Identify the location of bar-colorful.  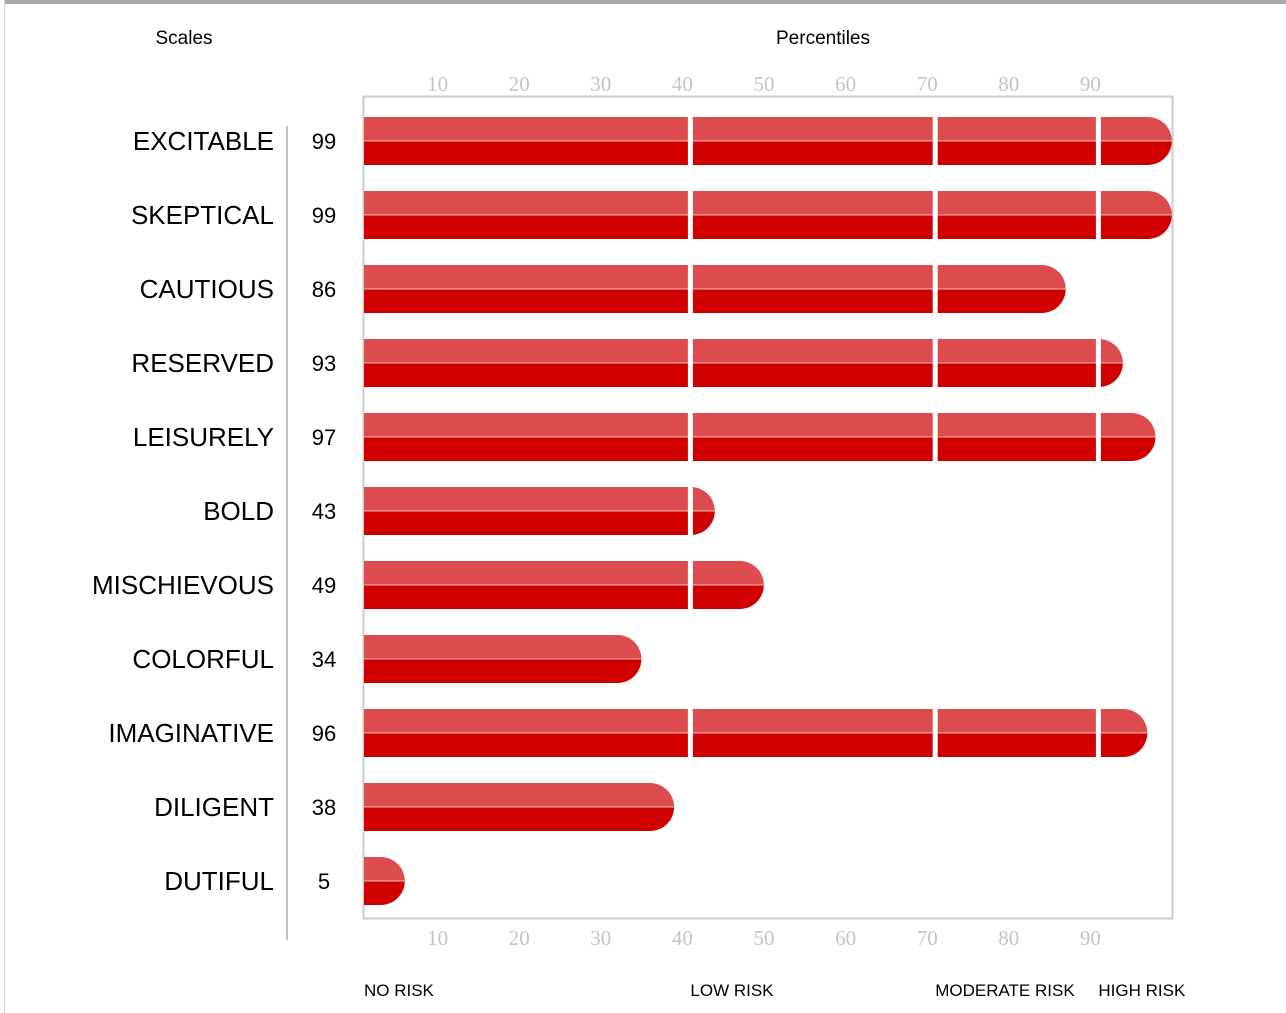
(503, 659).